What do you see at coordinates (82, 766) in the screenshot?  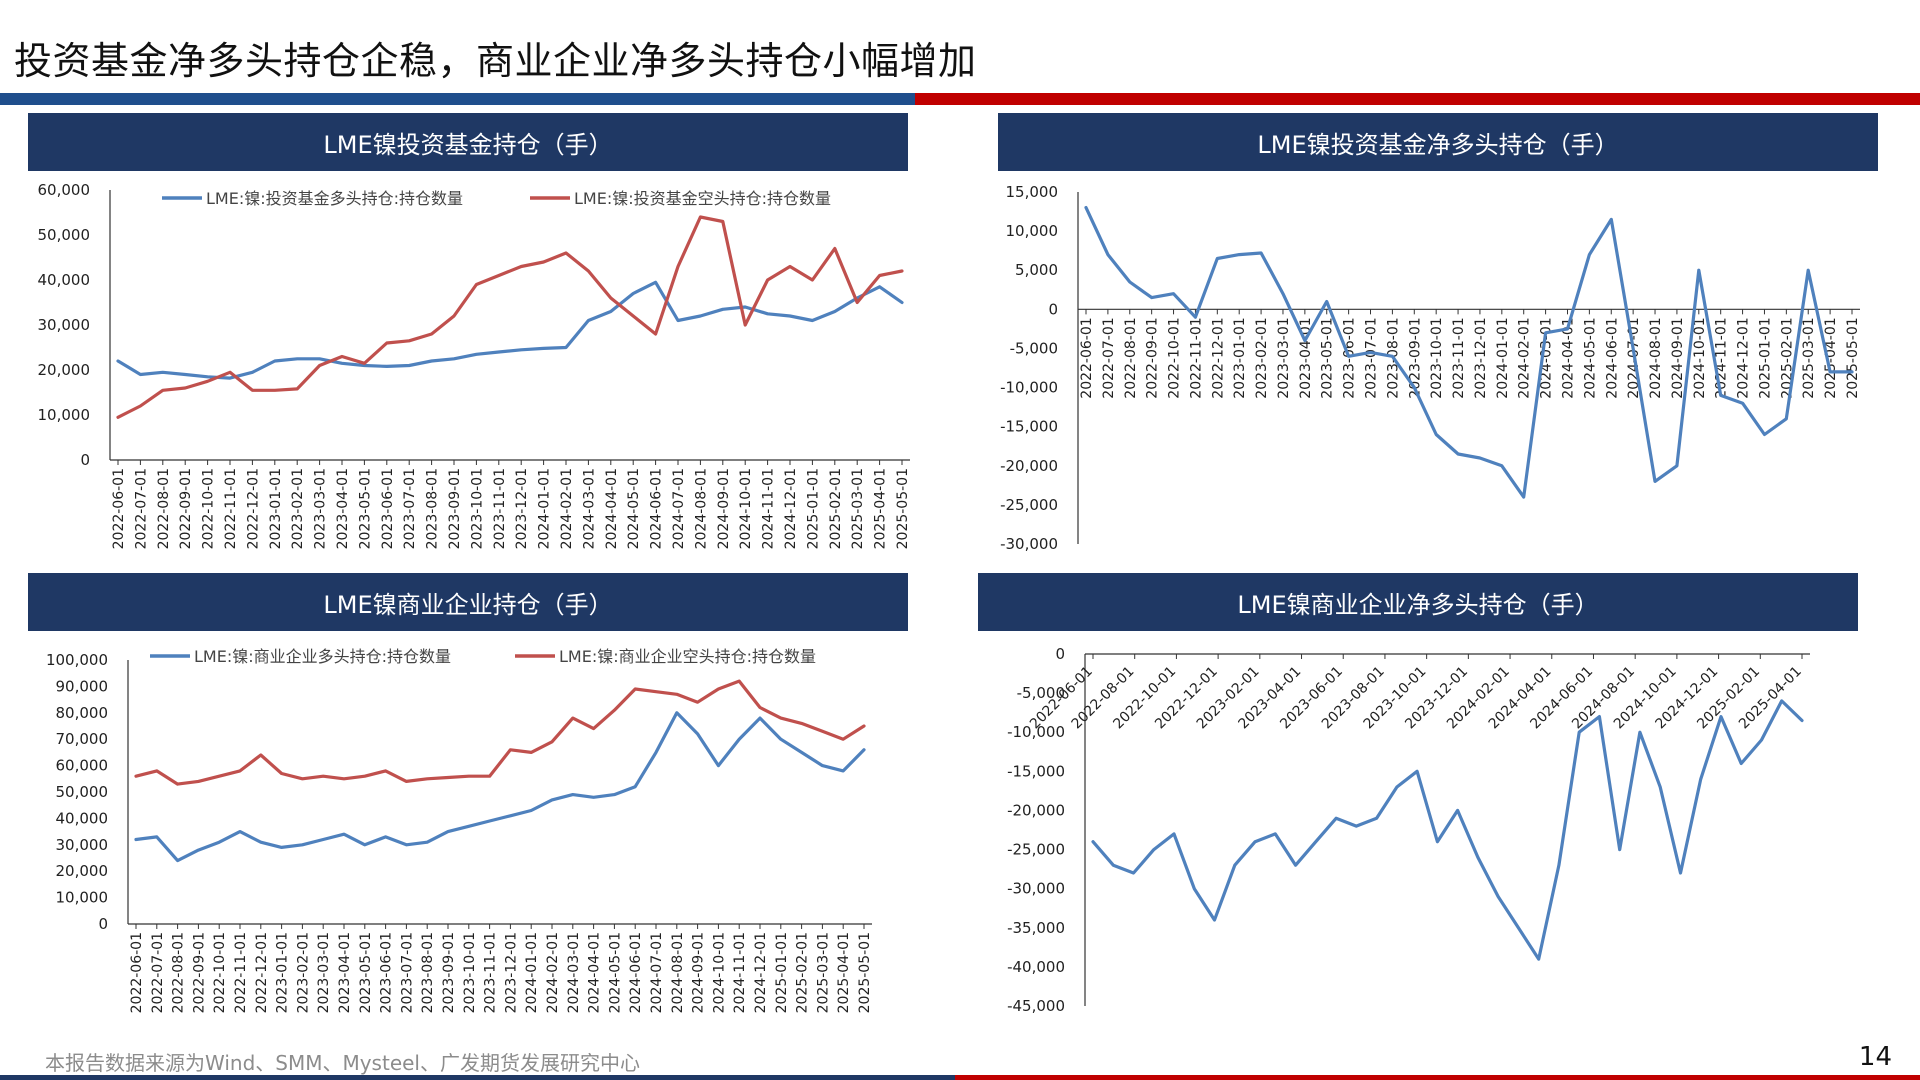 I see `y-tick-label: 60,000` at bounding box center [82, 766].